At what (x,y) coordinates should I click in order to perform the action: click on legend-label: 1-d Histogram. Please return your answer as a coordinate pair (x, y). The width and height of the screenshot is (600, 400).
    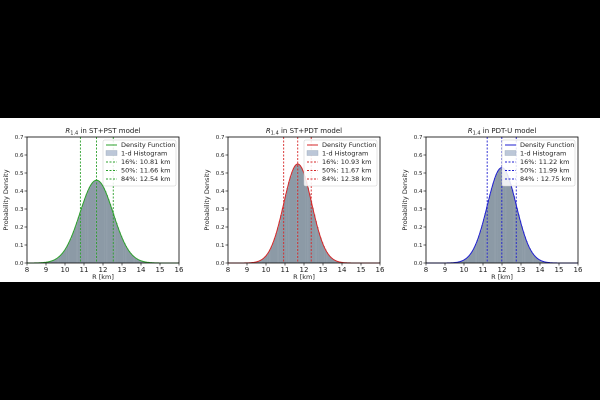
    Looking at the image, I should click on (543, 154).